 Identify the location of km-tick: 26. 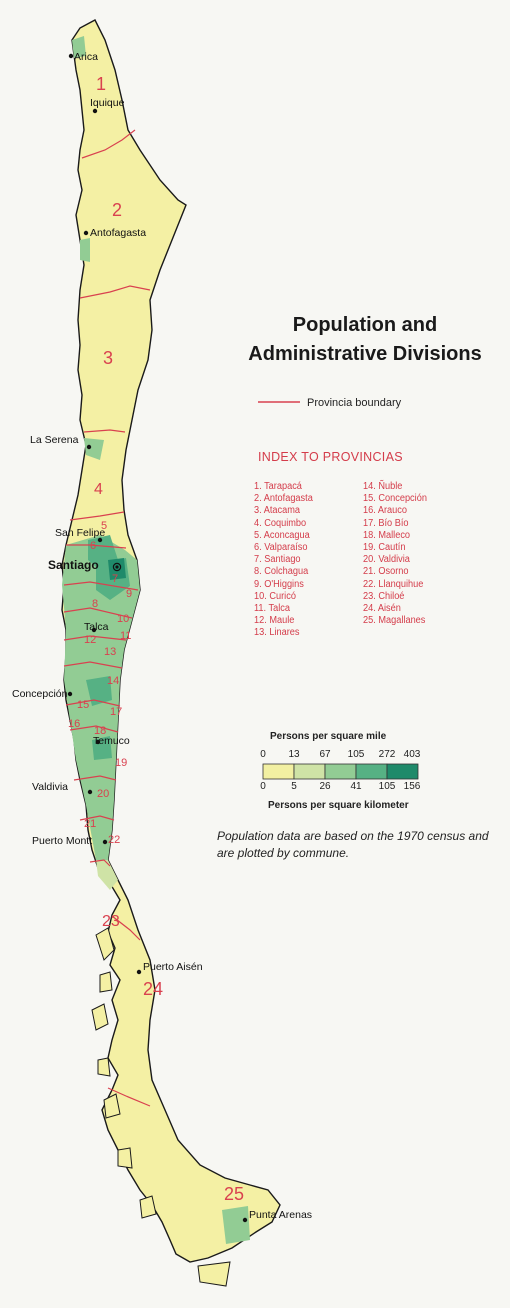
(325, 786).